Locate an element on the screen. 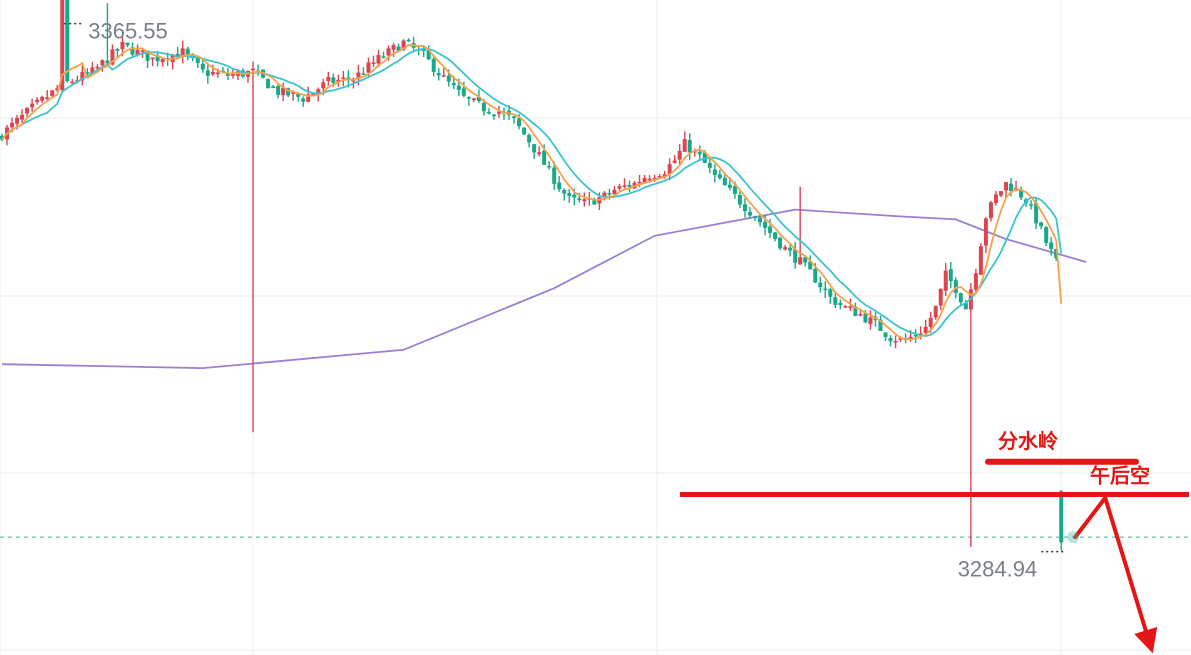 Image resolution: width=1191 pixels, height=655 pixels. annotation-watershed: 分水岭 is located at coordinates (1028, 441).